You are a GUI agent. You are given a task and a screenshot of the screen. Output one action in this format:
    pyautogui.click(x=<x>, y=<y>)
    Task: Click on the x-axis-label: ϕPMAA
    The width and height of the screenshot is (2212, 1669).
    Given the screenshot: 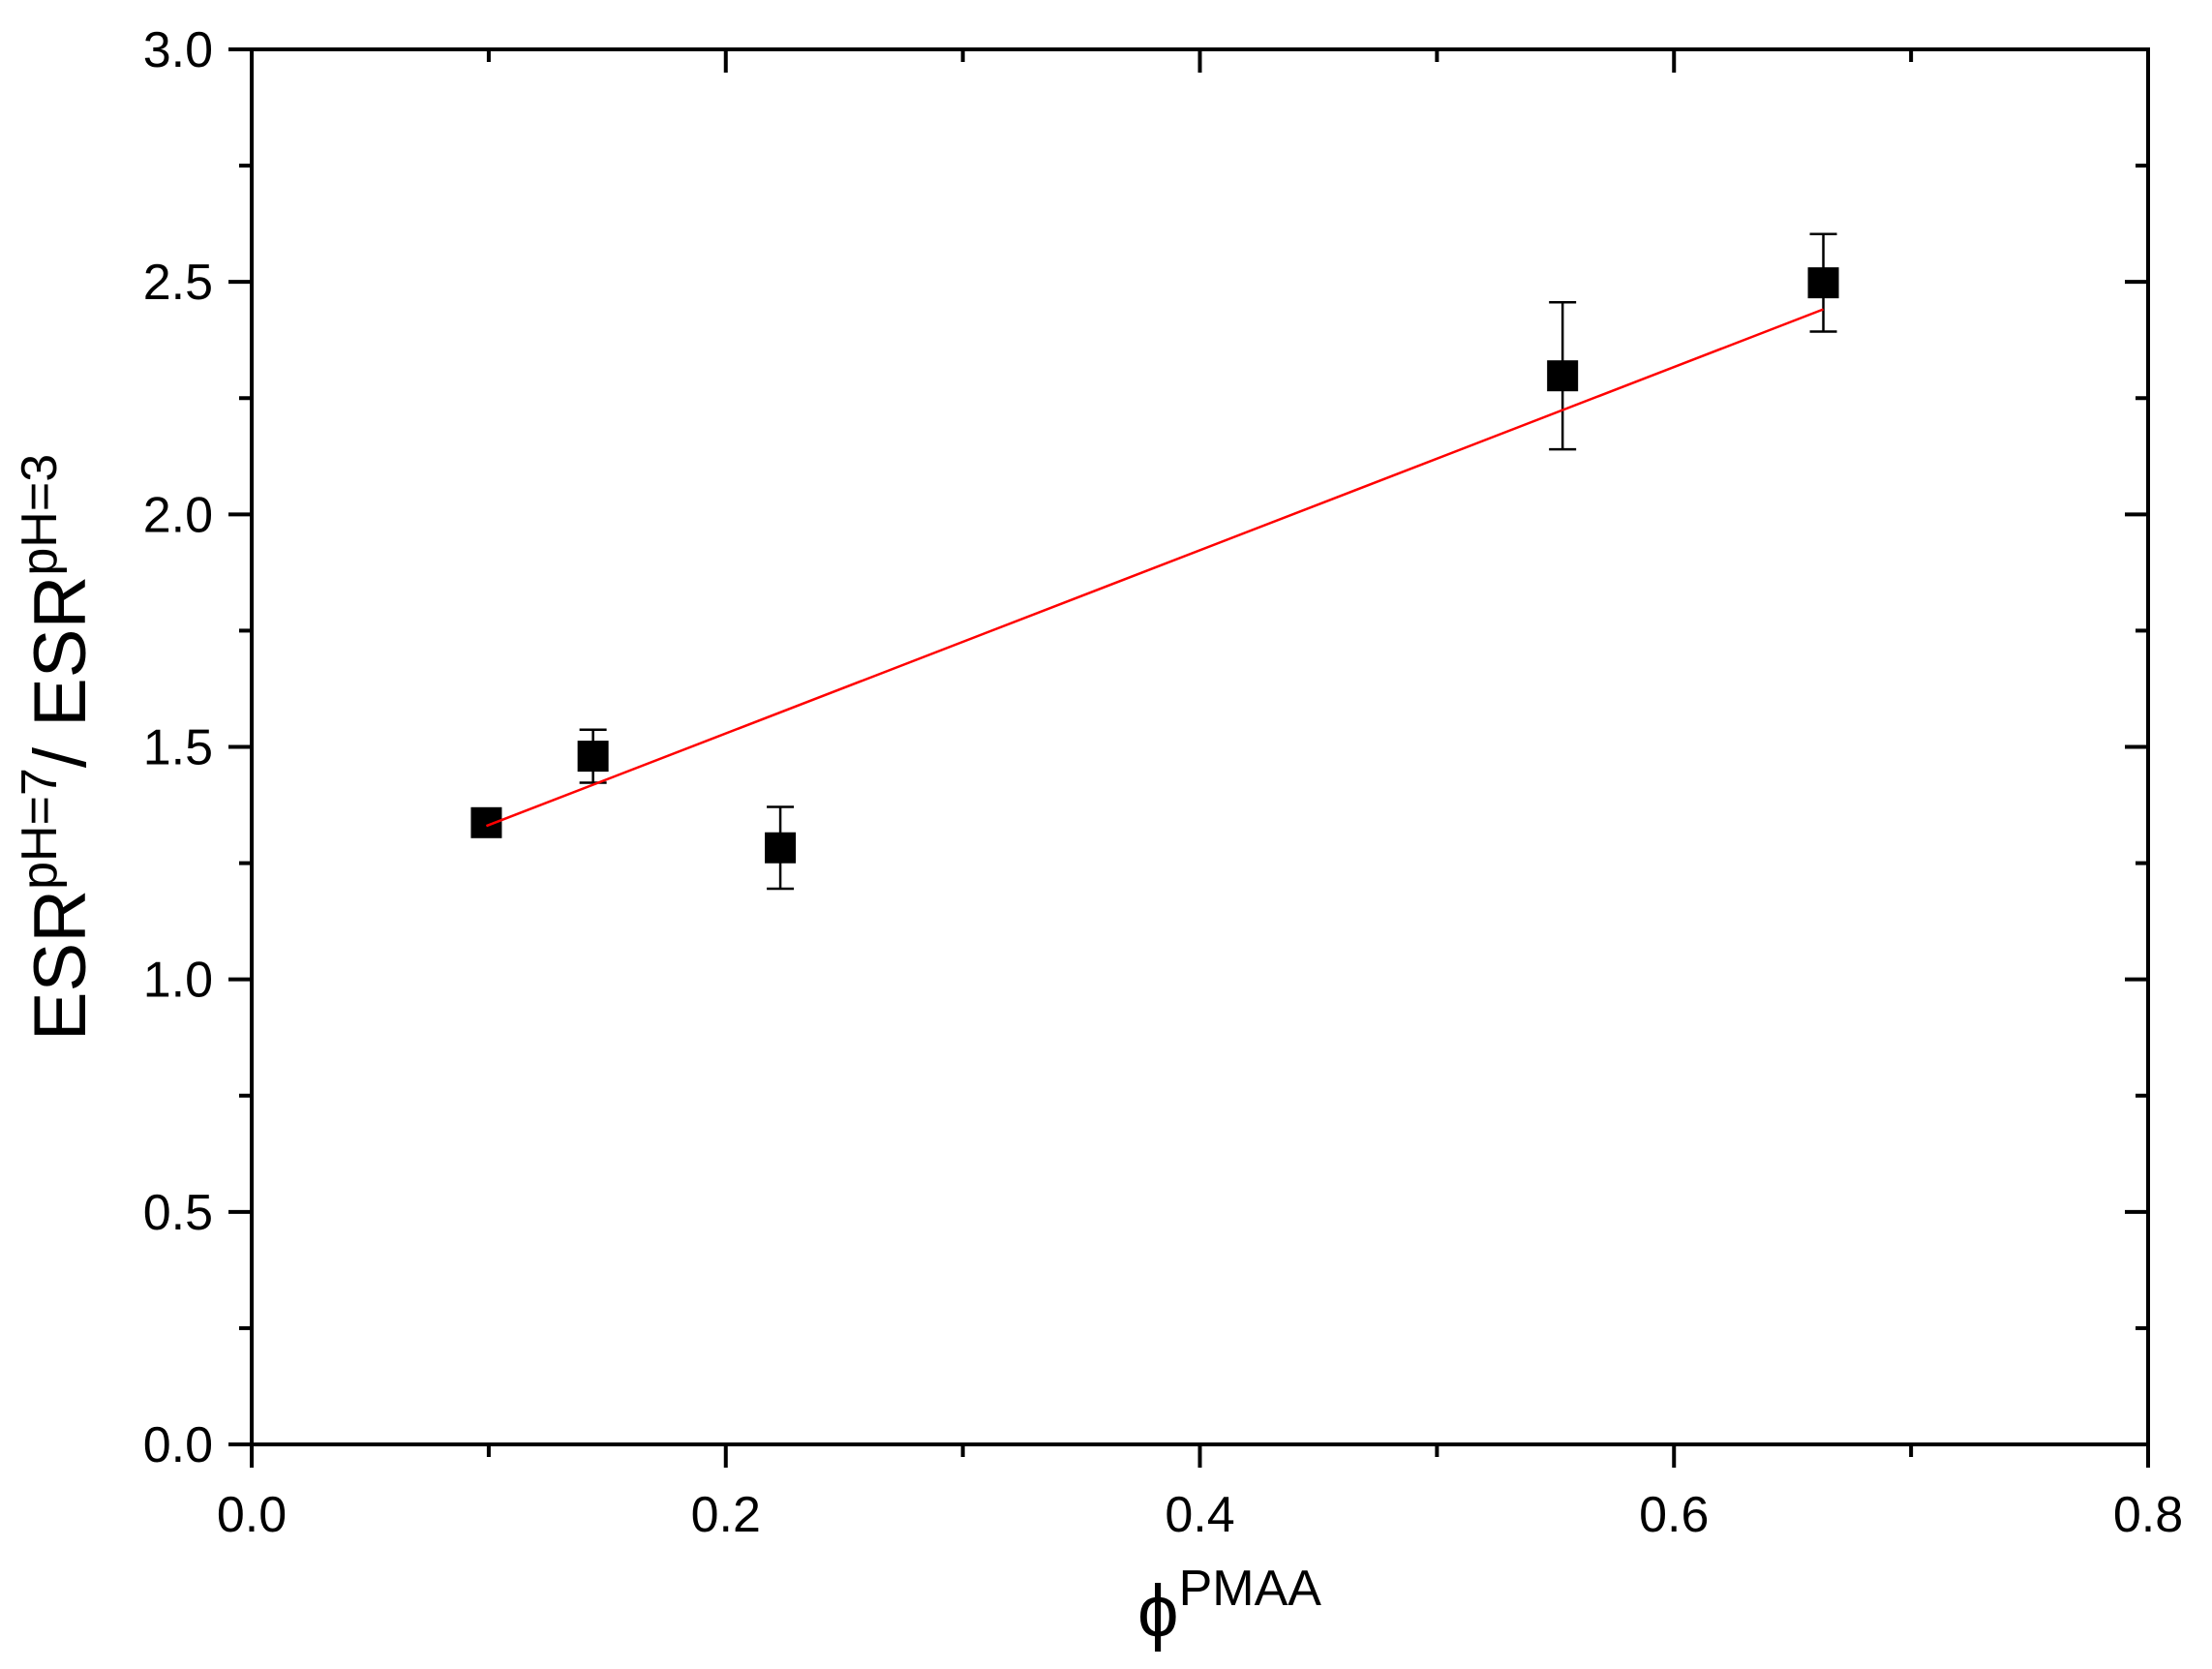 What is the action you would take?
    pyautogui.click(x=1229, y=1607)
    